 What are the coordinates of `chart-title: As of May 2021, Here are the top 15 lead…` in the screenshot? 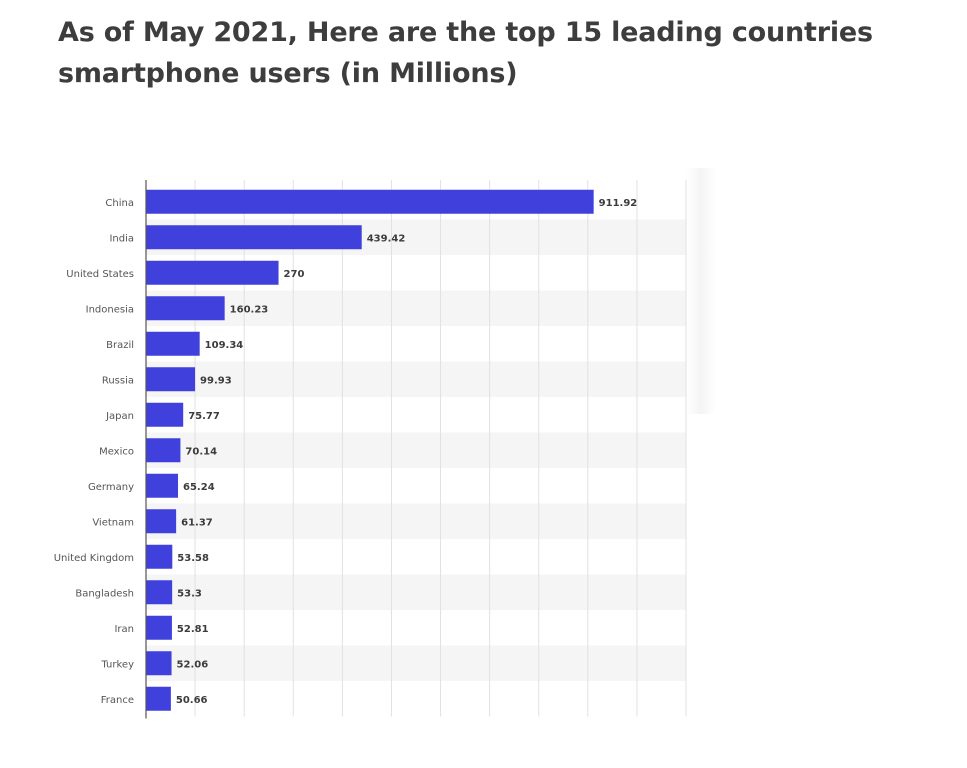 It's located at (465, 53).